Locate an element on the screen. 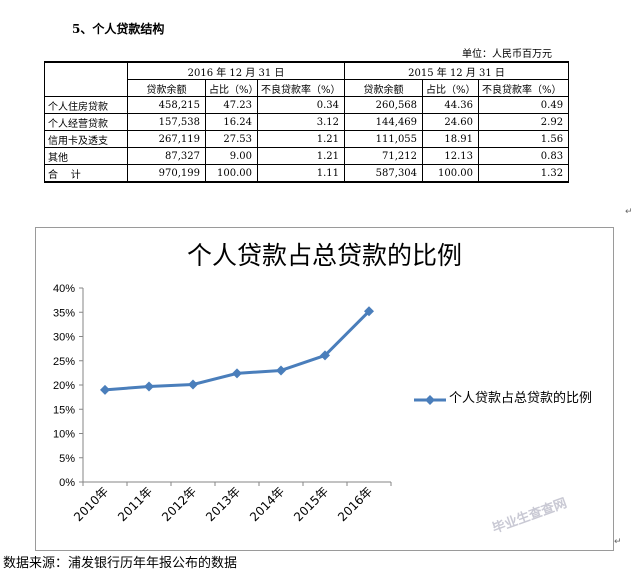 The image size is (635, 574). cell: 970,199 is located at coordinates (166, 173).